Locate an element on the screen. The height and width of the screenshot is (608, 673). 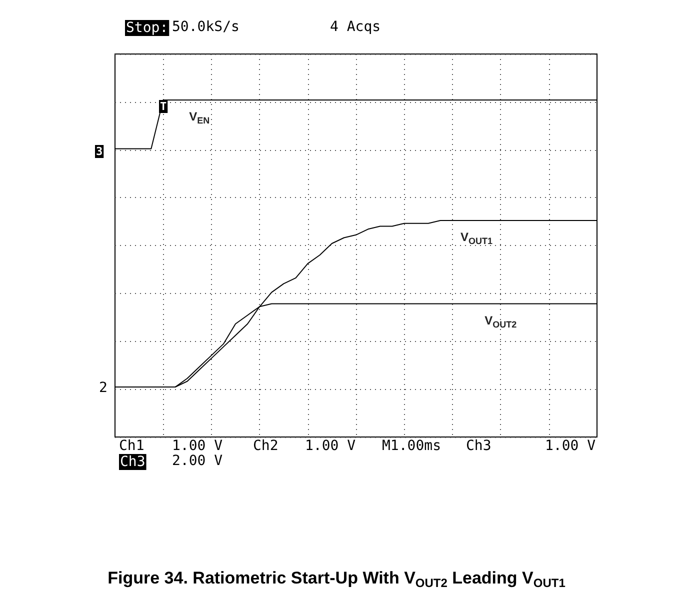
text: Ch1 is located at coordinates (131, 446).